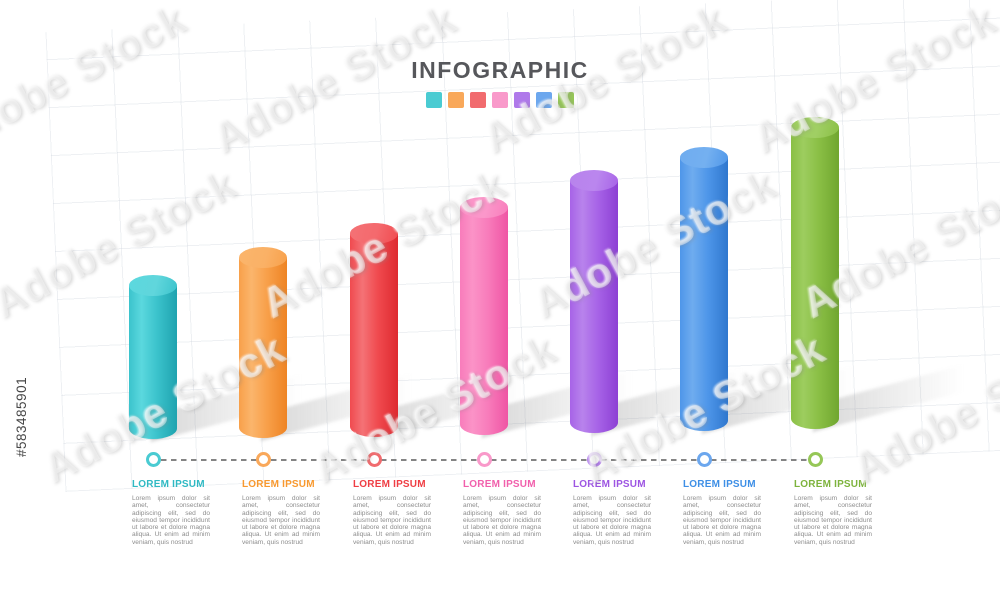 This screenshot has height=600, width=1000. What do you see at coordinates (21, 416) in the screenshot?
I see `stock-id-watermark: #583485901` at bounding box center [21, 416].